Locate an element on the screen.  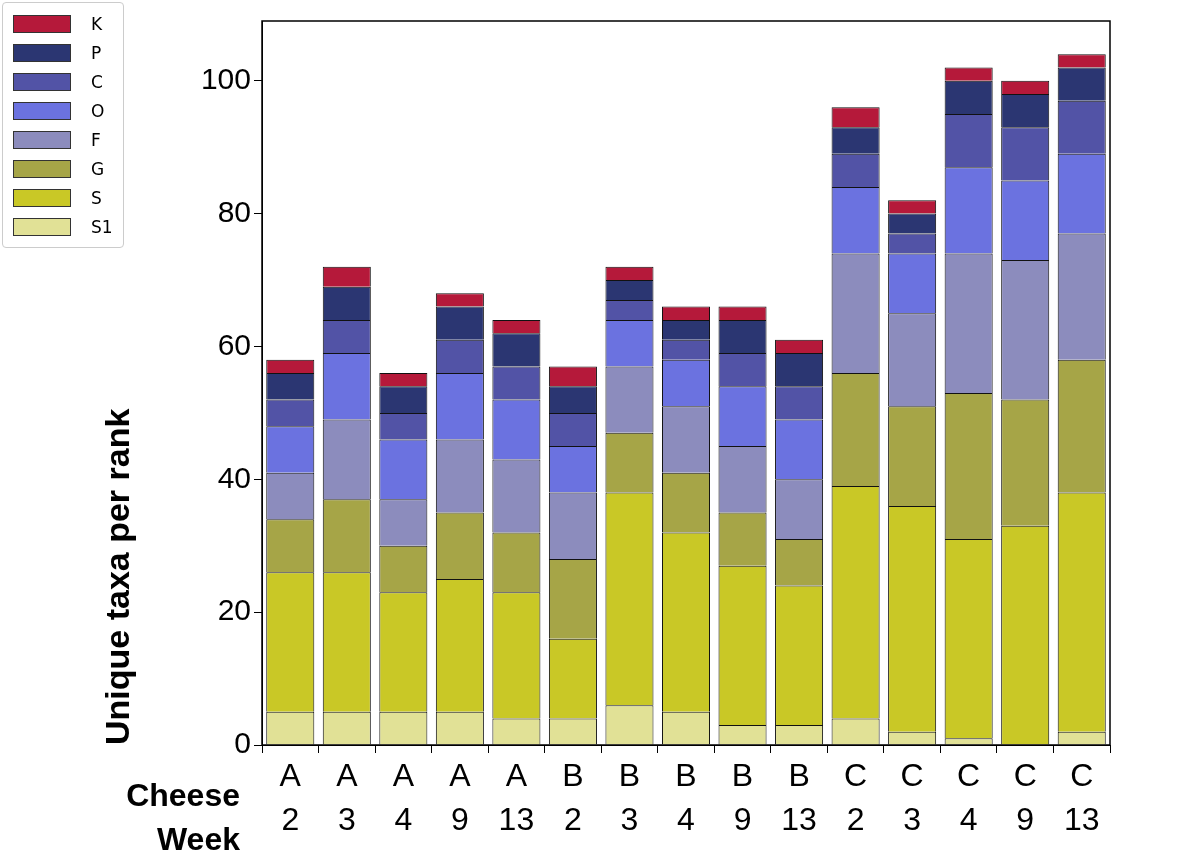
x-tick-label: A 3 is located at coordinates (347, 797).